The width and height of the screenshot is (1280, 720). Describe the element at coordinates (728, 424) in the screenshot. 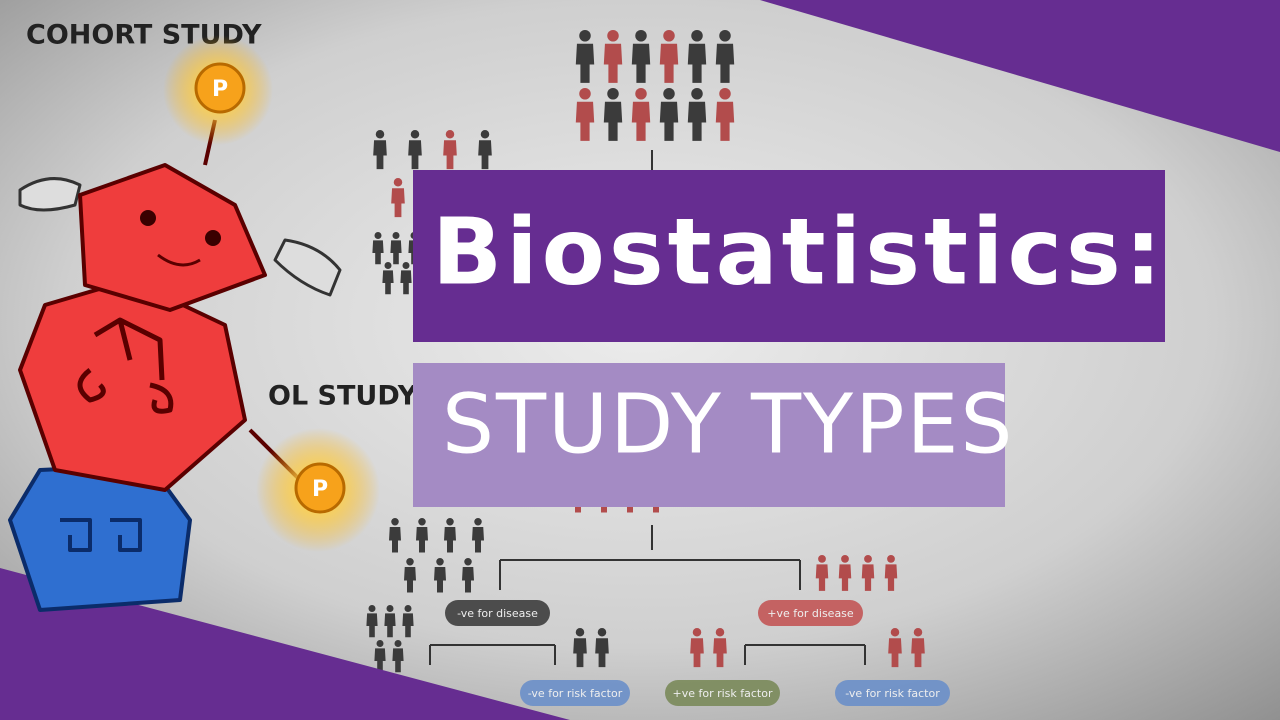

I see `subtitle: STUDY TYPES` at that location.